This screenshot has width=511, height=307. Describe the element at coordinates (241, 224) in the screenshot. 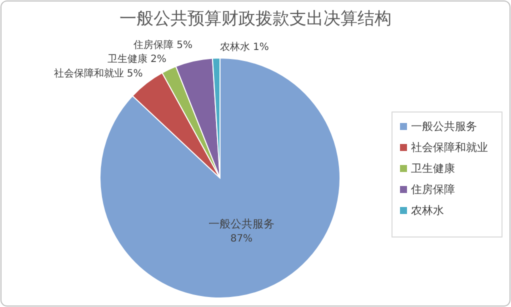

I see `slice-label: 一般公共服务` at that location.